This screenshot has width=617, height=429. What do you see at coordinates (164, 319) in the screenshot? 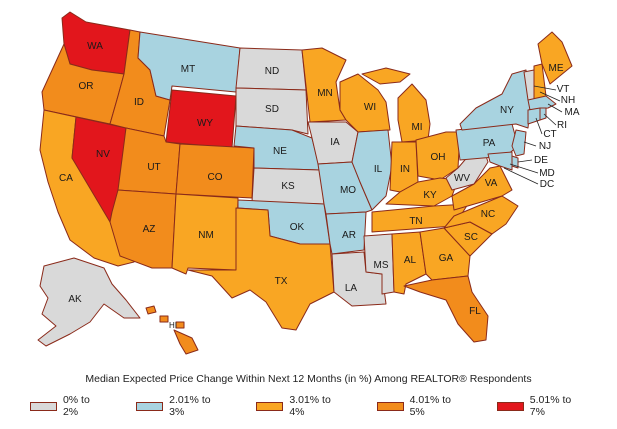
I see `state-hi-oahu` at bounding box center [164, 319].